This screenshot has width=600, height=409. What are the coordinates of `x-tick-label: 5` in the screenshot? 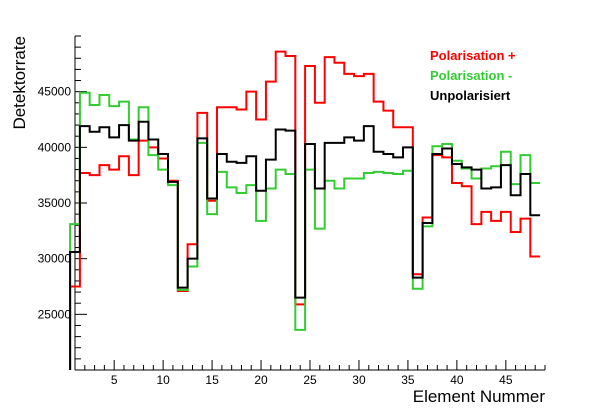 It's located at (114, 380).